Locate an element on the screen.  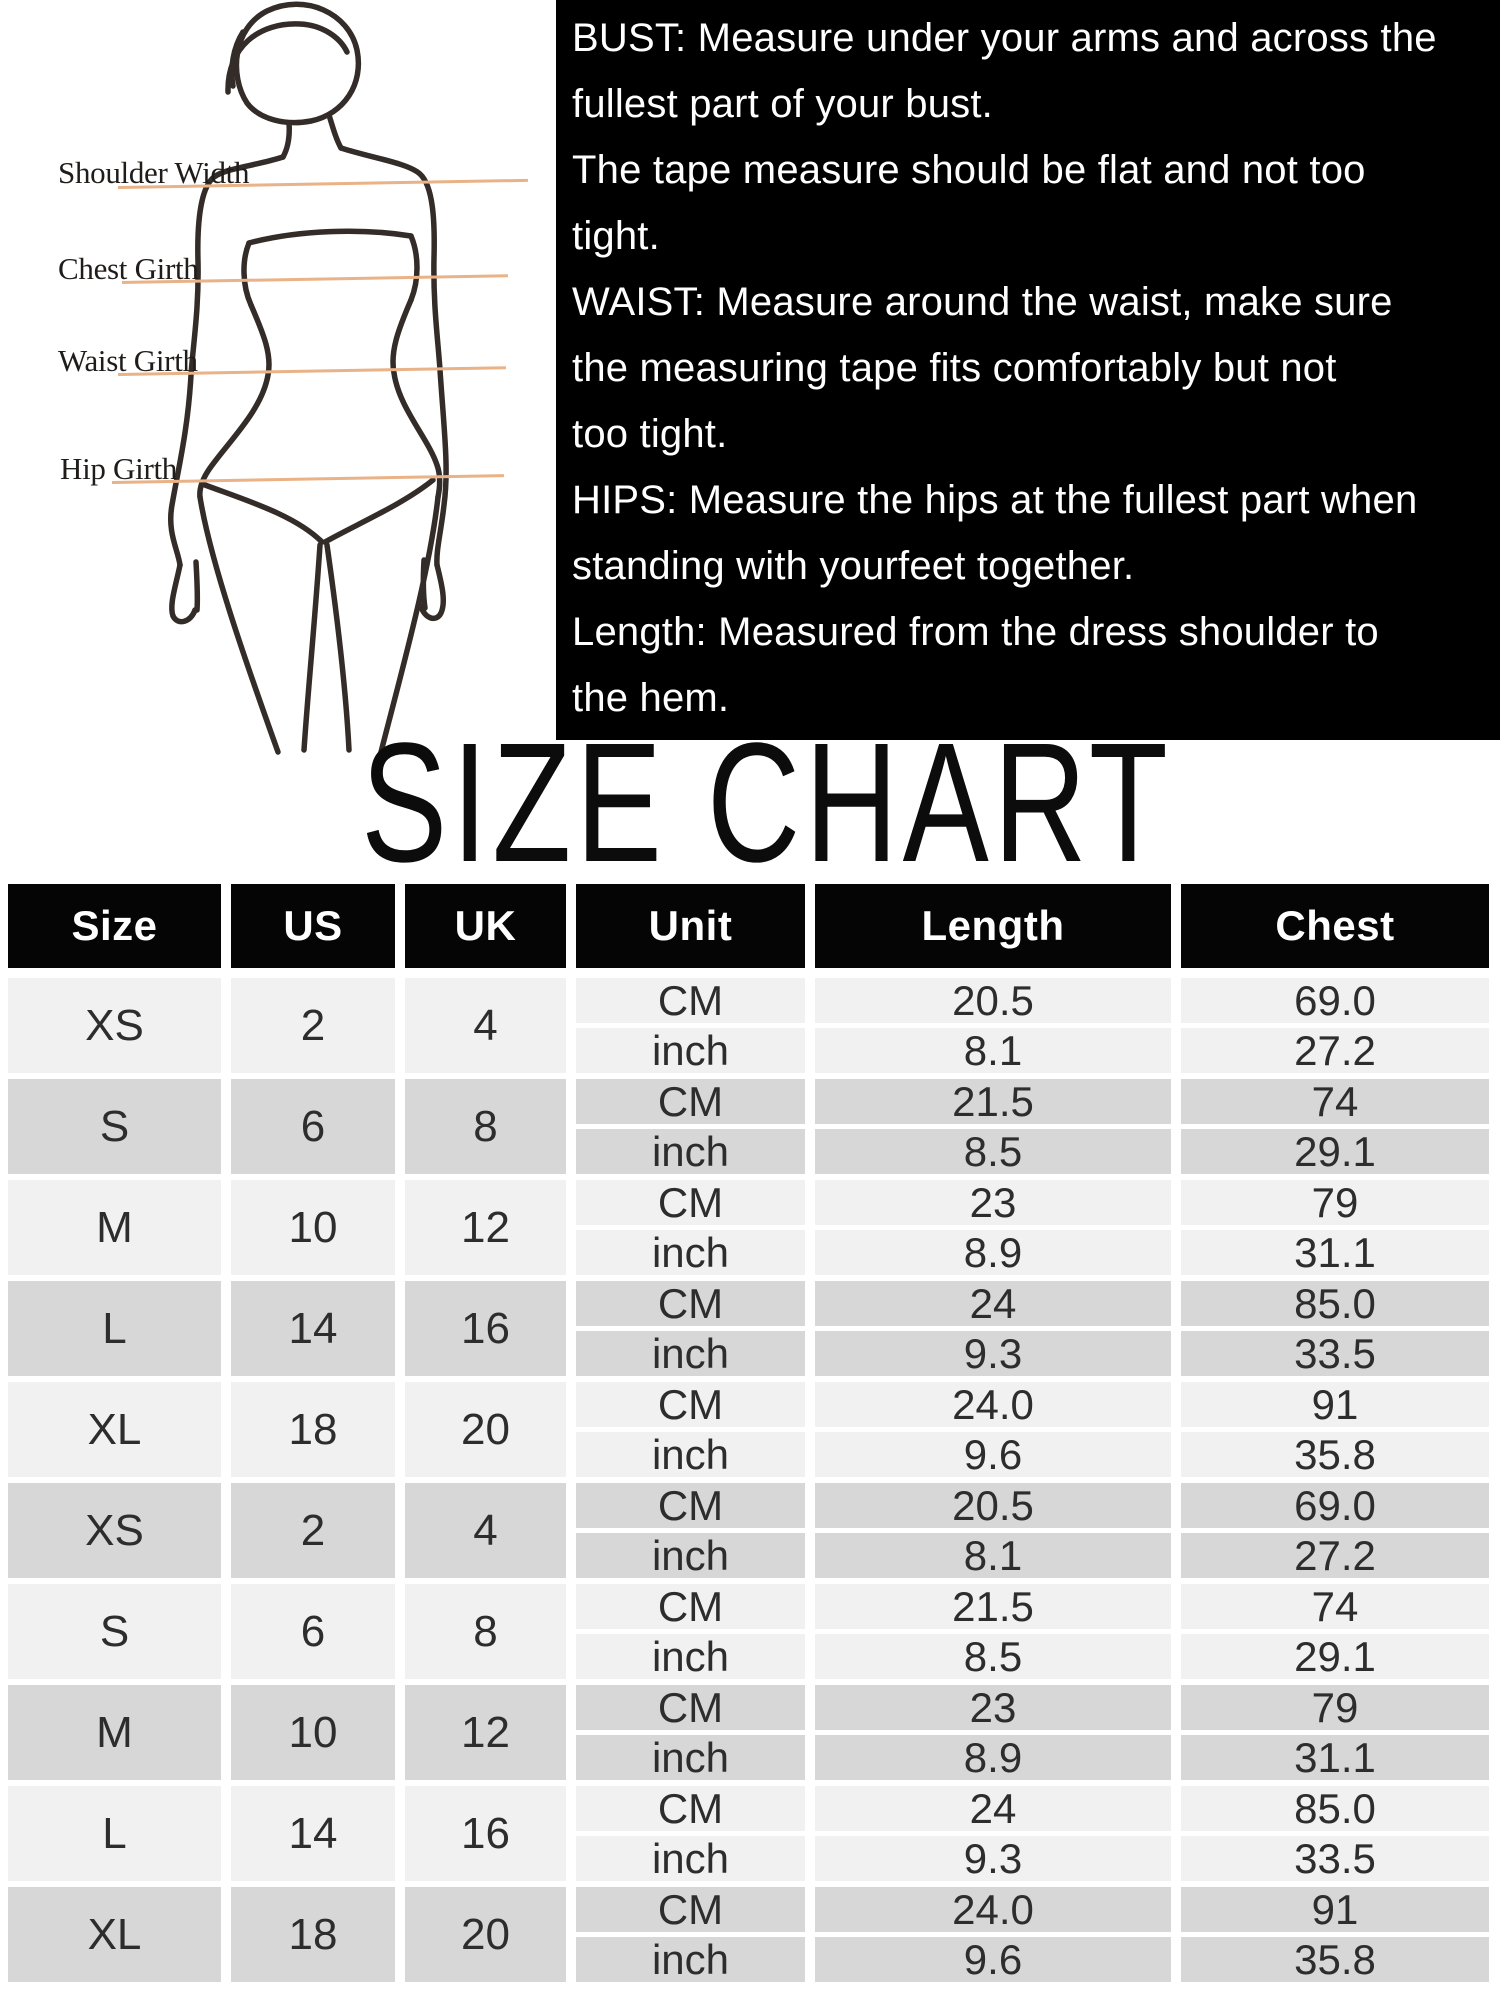
length-inch-cell: 9.3 is located at coordinates (993, 1353).